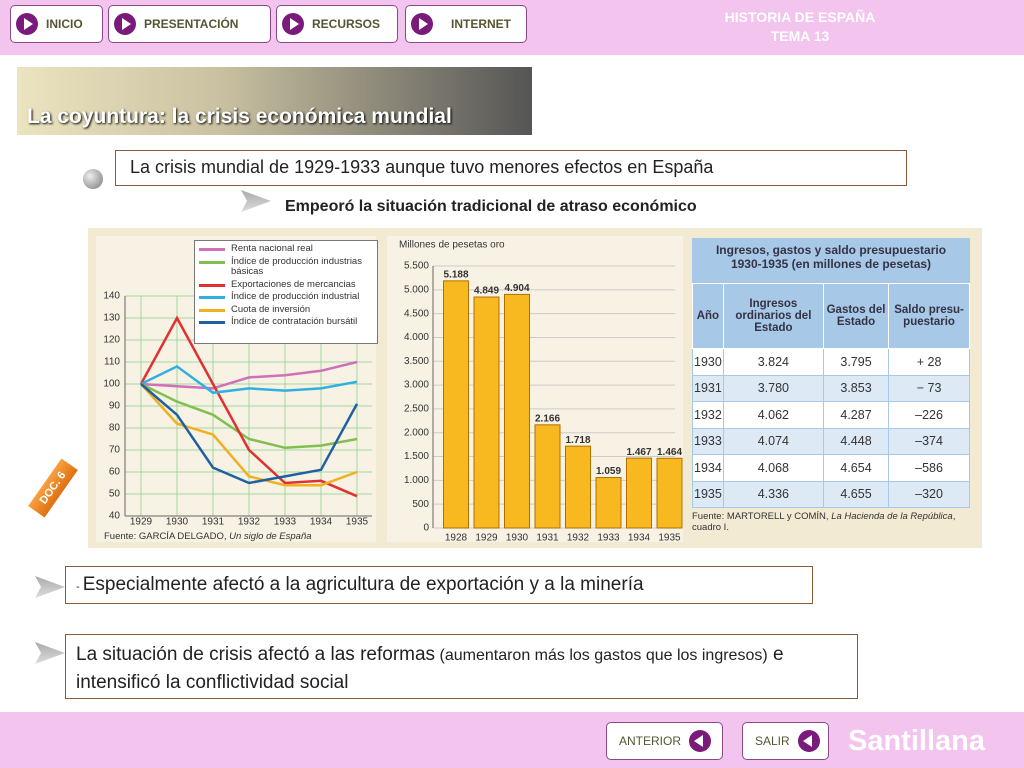  Describe the element at coordinates (213, 522) in the screenshot. I see `x-tick-label: 1931` at that location.